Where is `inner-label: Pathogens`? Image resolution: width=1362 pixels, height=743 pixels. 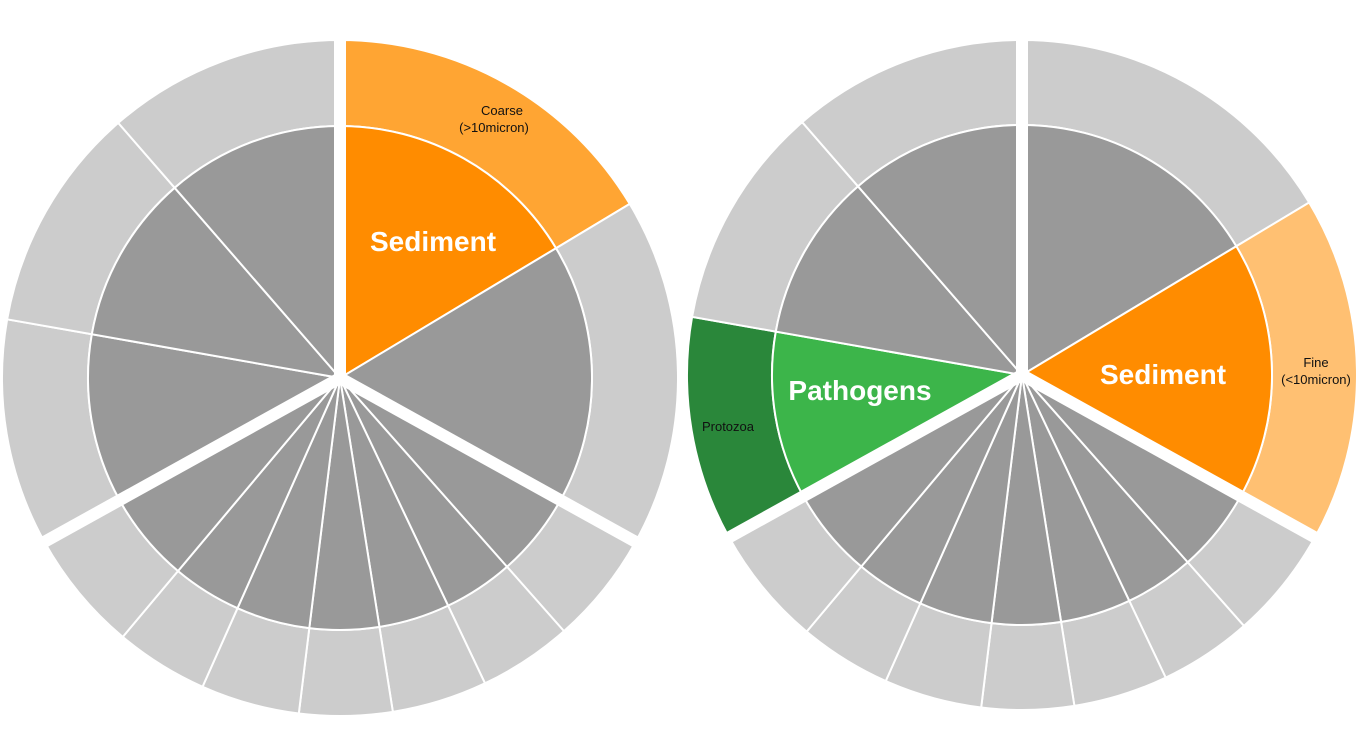 inner-label: Pathogens is located at coordinates (859, 390).